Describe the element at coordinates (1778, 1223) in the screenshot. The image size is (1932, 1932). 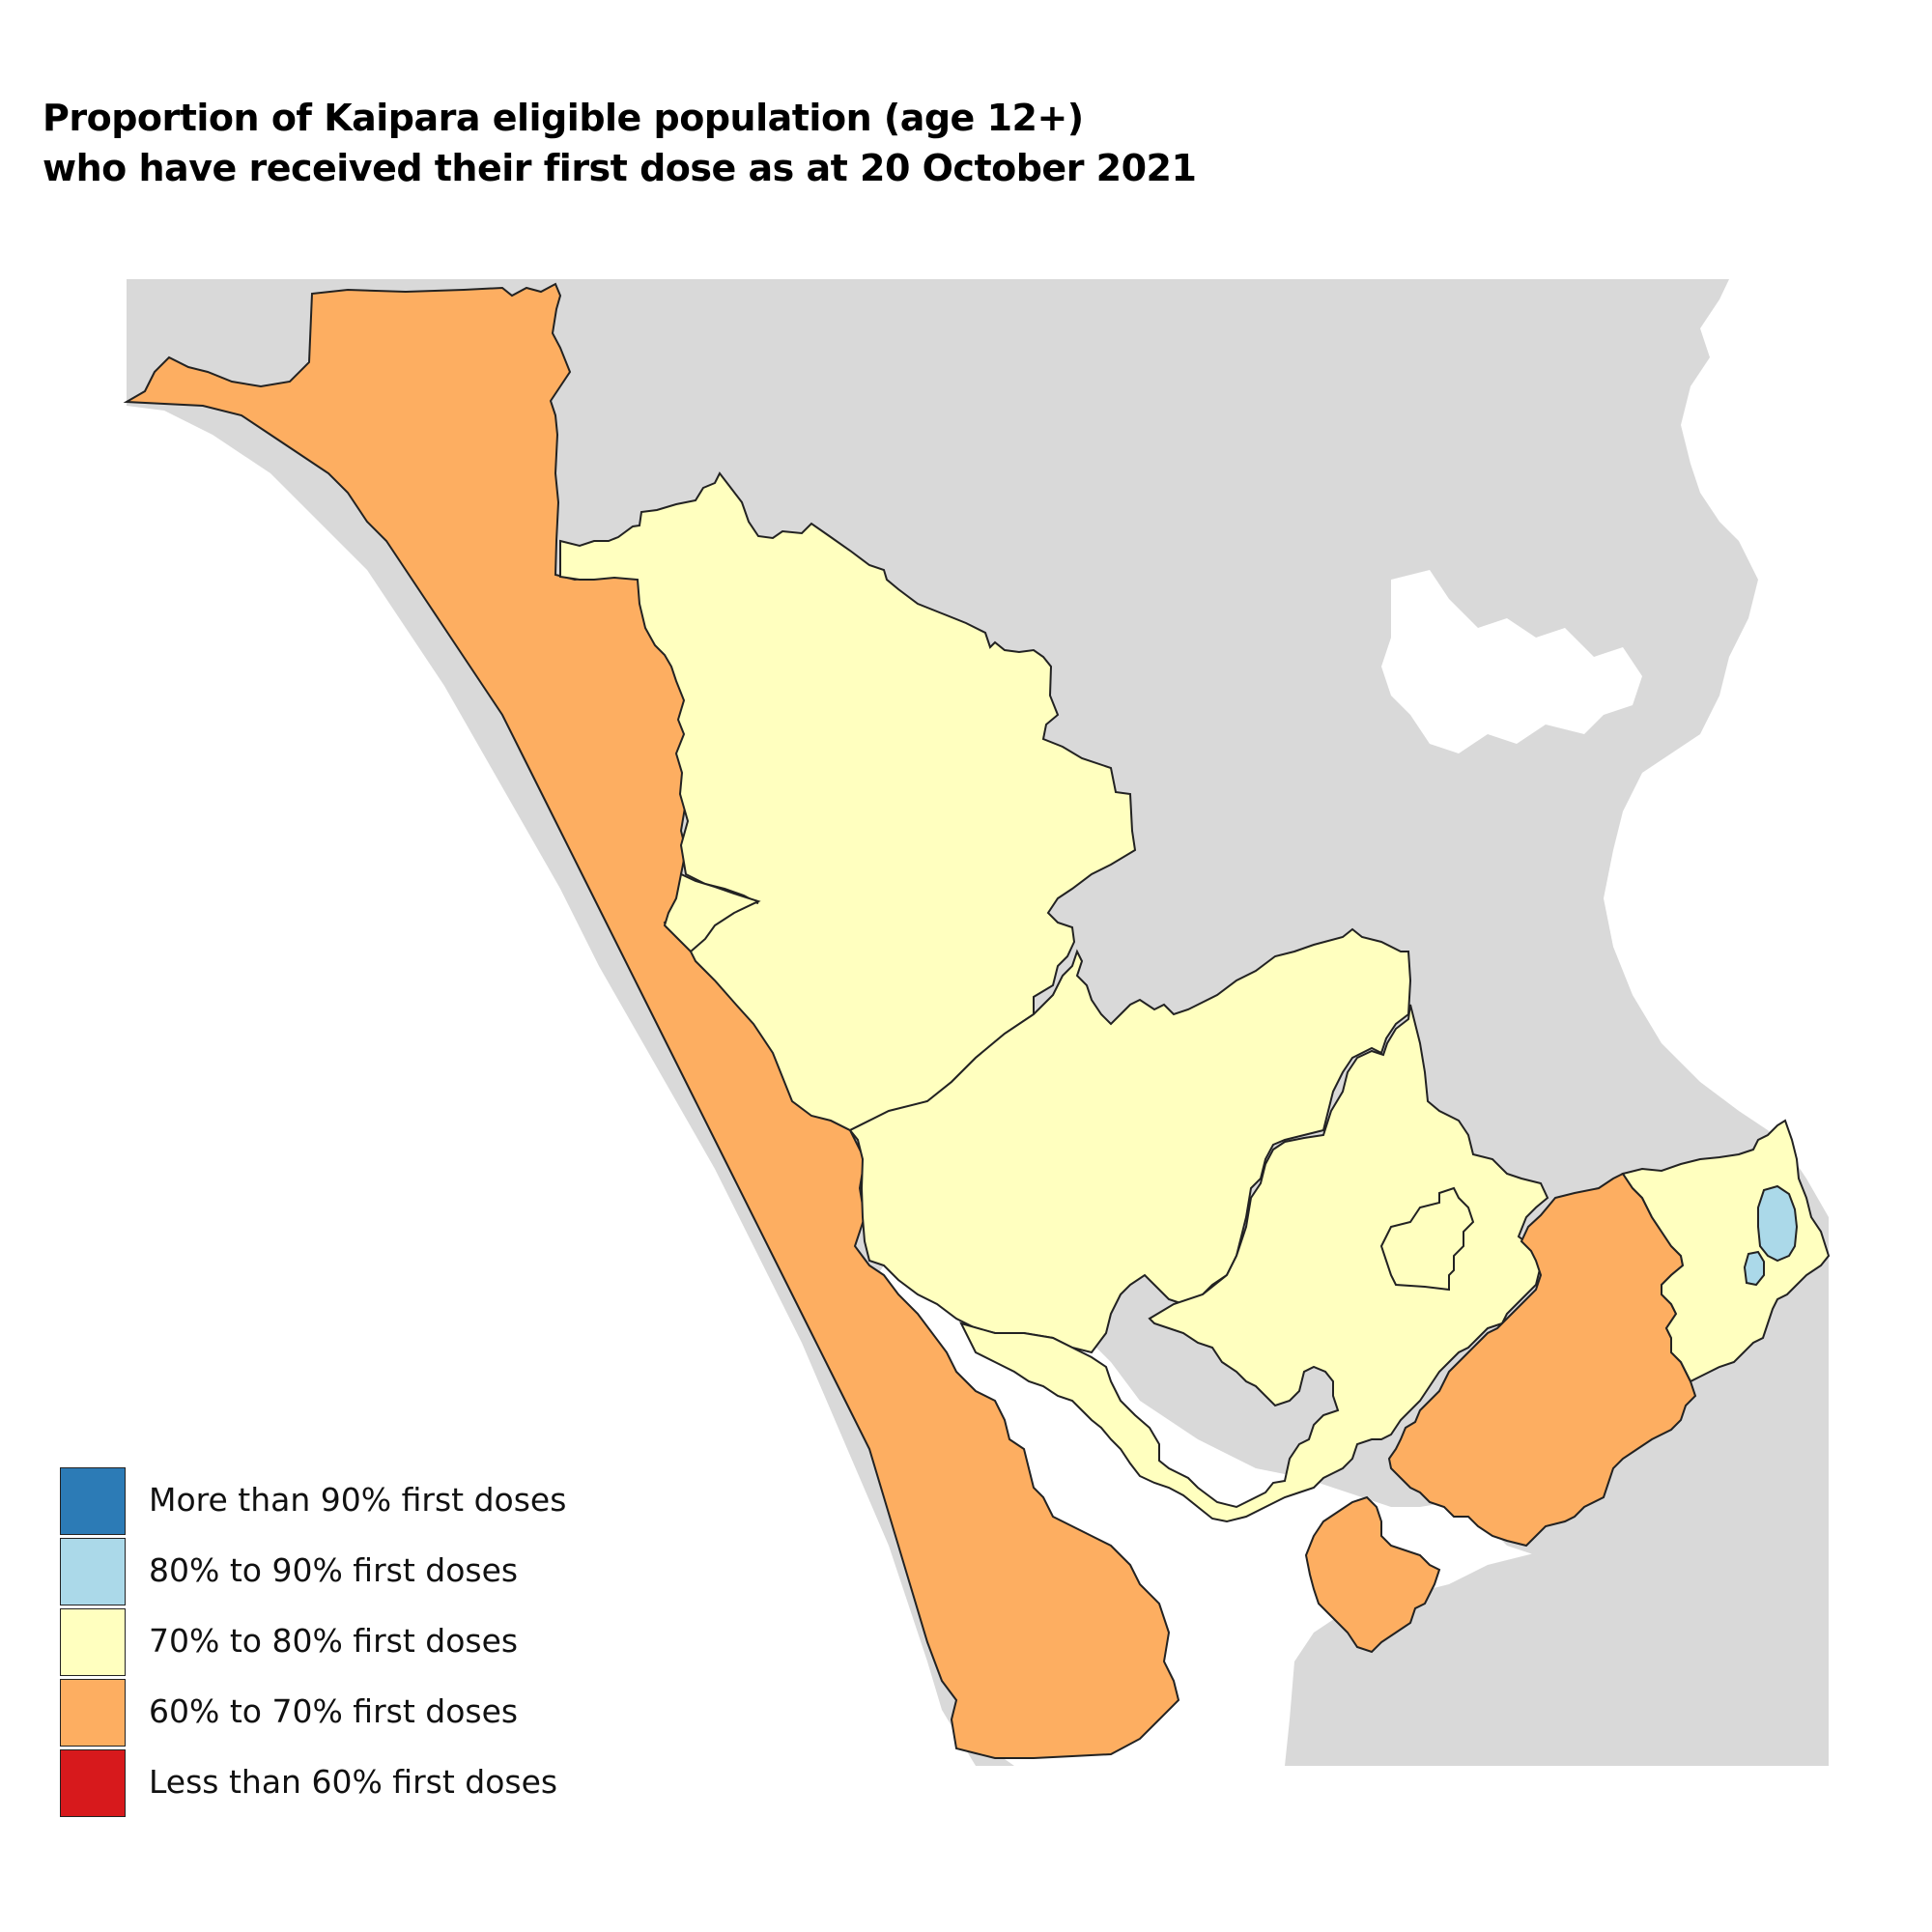
I see `region-east-coast-town` at that location.